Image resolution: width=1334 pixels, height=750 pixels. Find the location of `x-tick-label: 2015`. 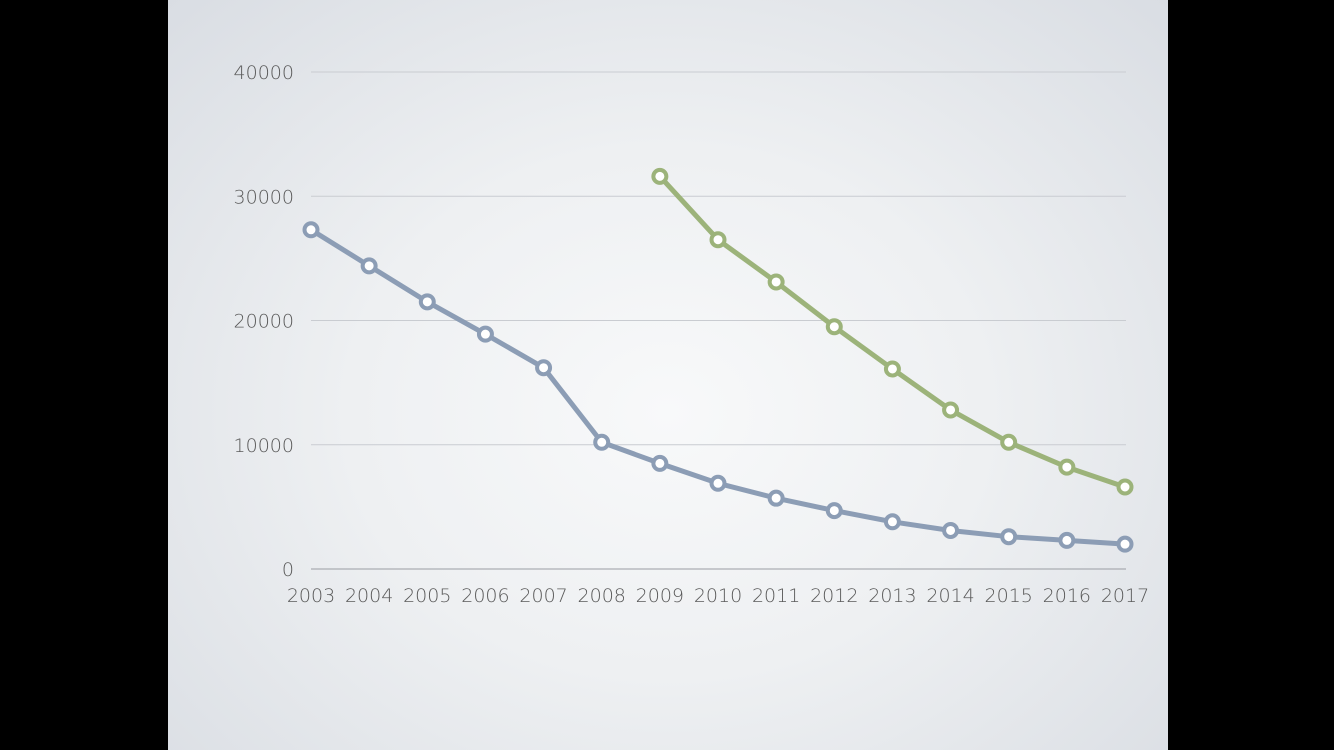

x-tick-label: 2015 is located at coordinates (1009, 596).